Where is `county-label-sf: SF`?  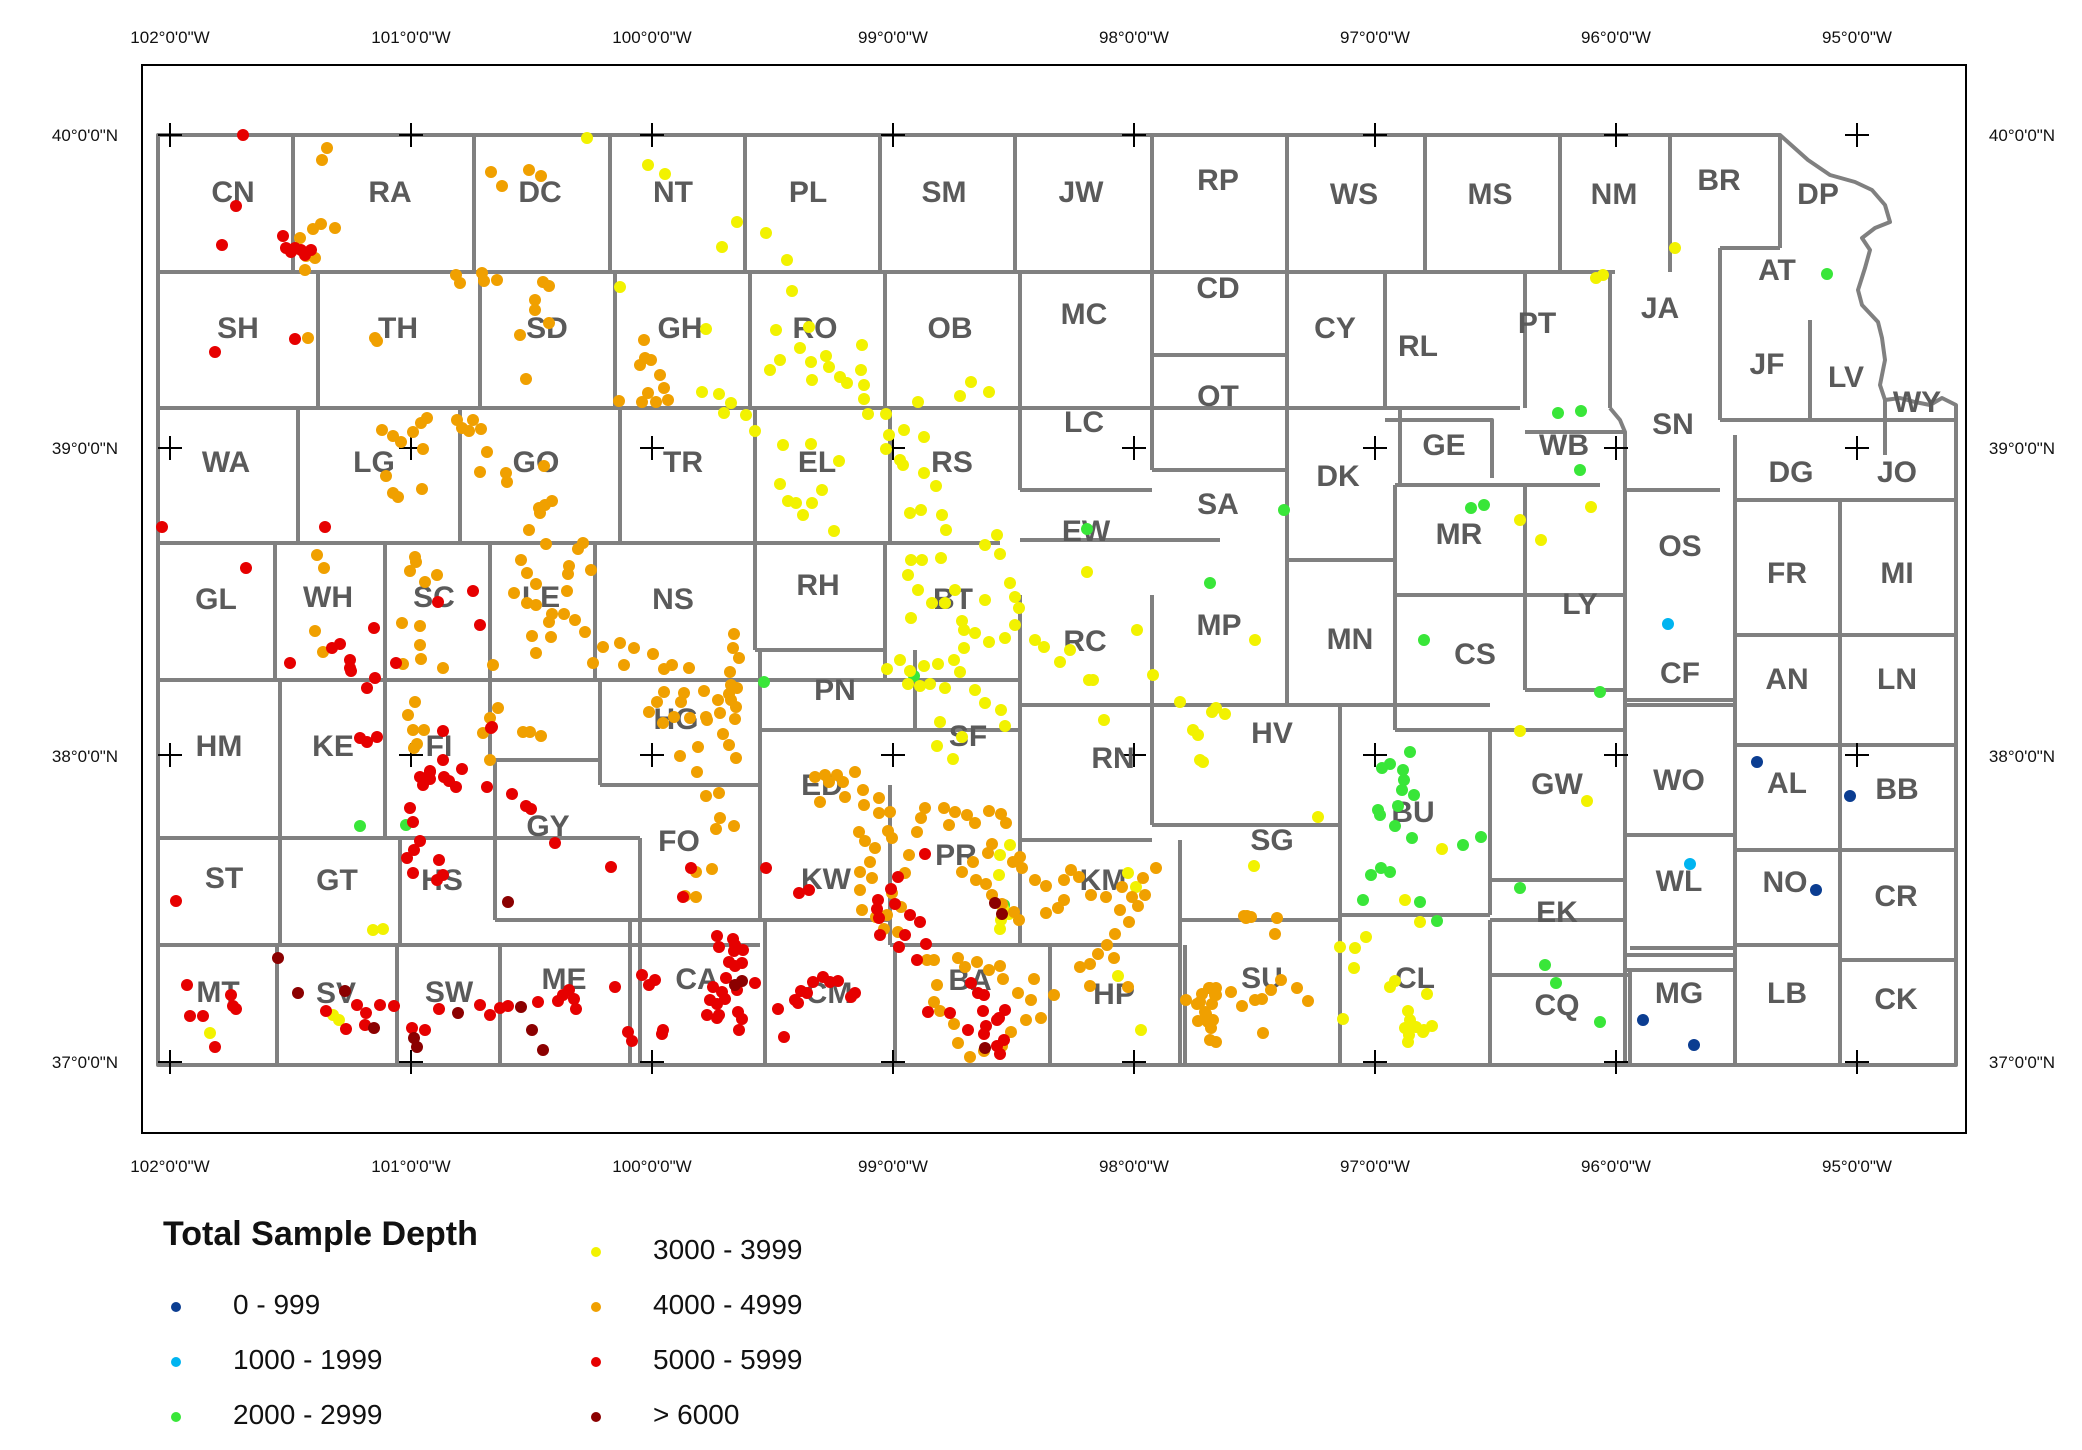
county-label-sf: SF is located at coordinates (968, 736).